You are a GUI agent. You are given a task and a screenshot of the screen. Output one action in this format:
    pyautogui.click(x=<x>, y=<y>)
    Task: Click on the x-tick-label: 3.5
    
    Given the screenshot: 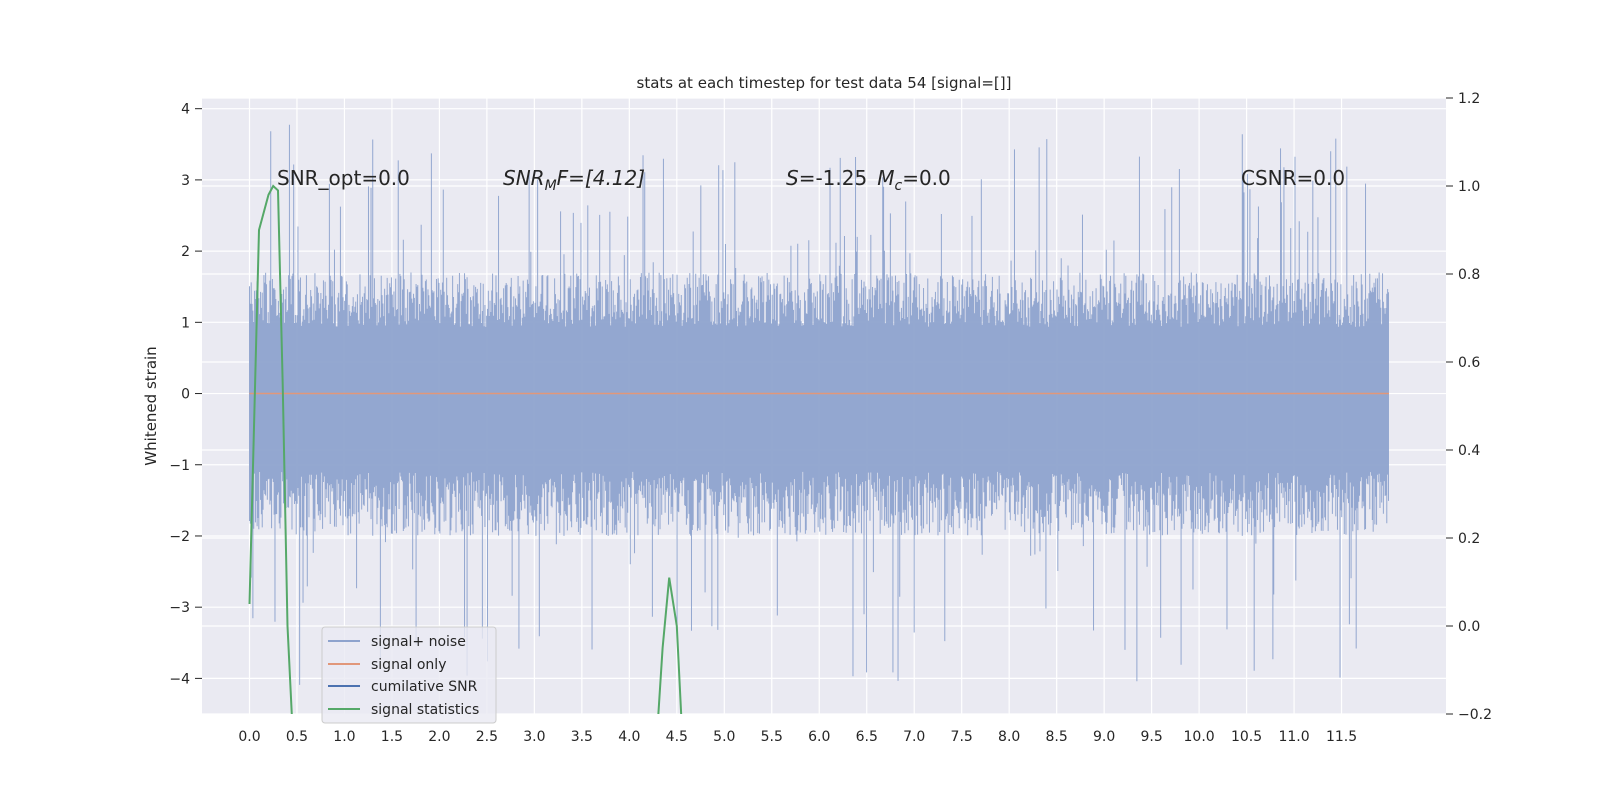 What is the action you would take?
    pyautogui.click(x=582, y=737)
    